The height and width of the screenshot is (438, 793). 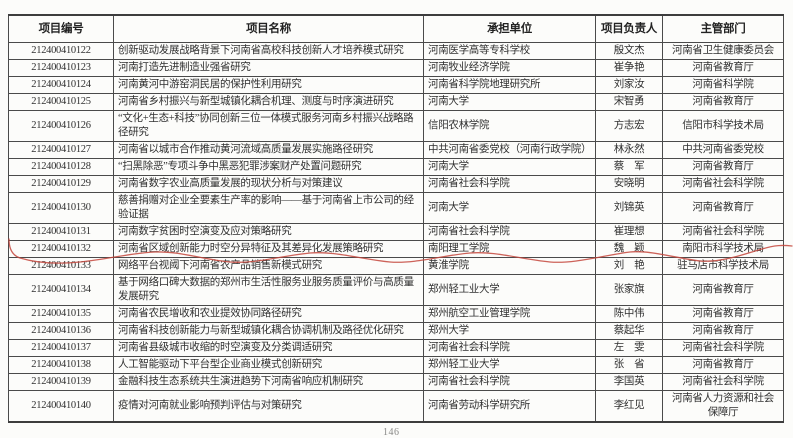 I want to click on project-id-cell: 212400410138, so click(x=61, y=365).